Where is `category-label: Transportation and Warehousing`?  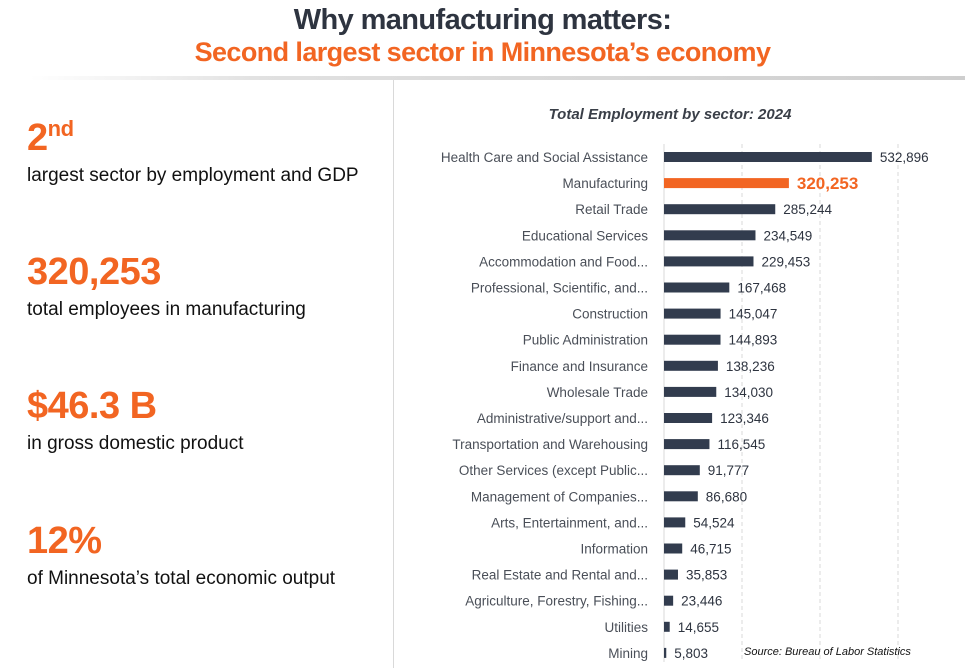 category-label: Transportation and Warehousing is located at coordinates (550, 444).